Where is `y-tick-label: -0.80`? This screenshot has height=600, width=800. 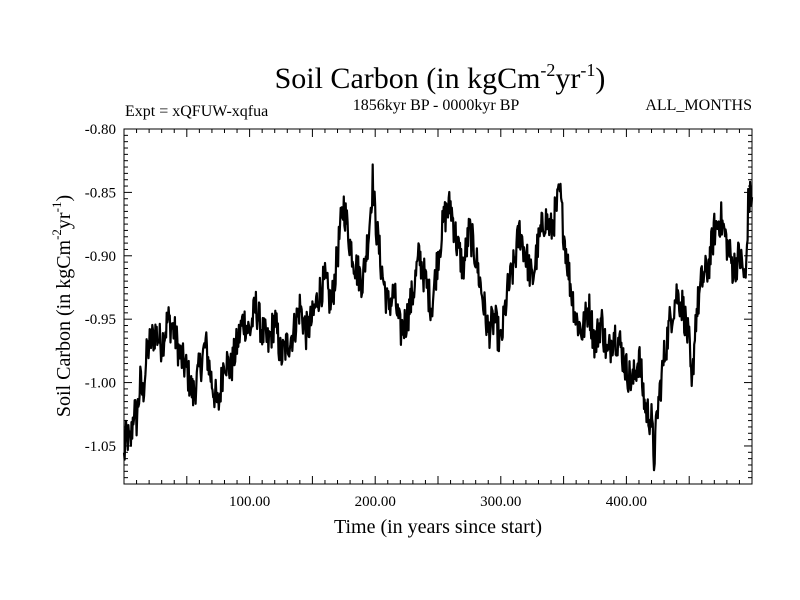
y-tick-label: -0.80 is located at coordinates (100, 130).